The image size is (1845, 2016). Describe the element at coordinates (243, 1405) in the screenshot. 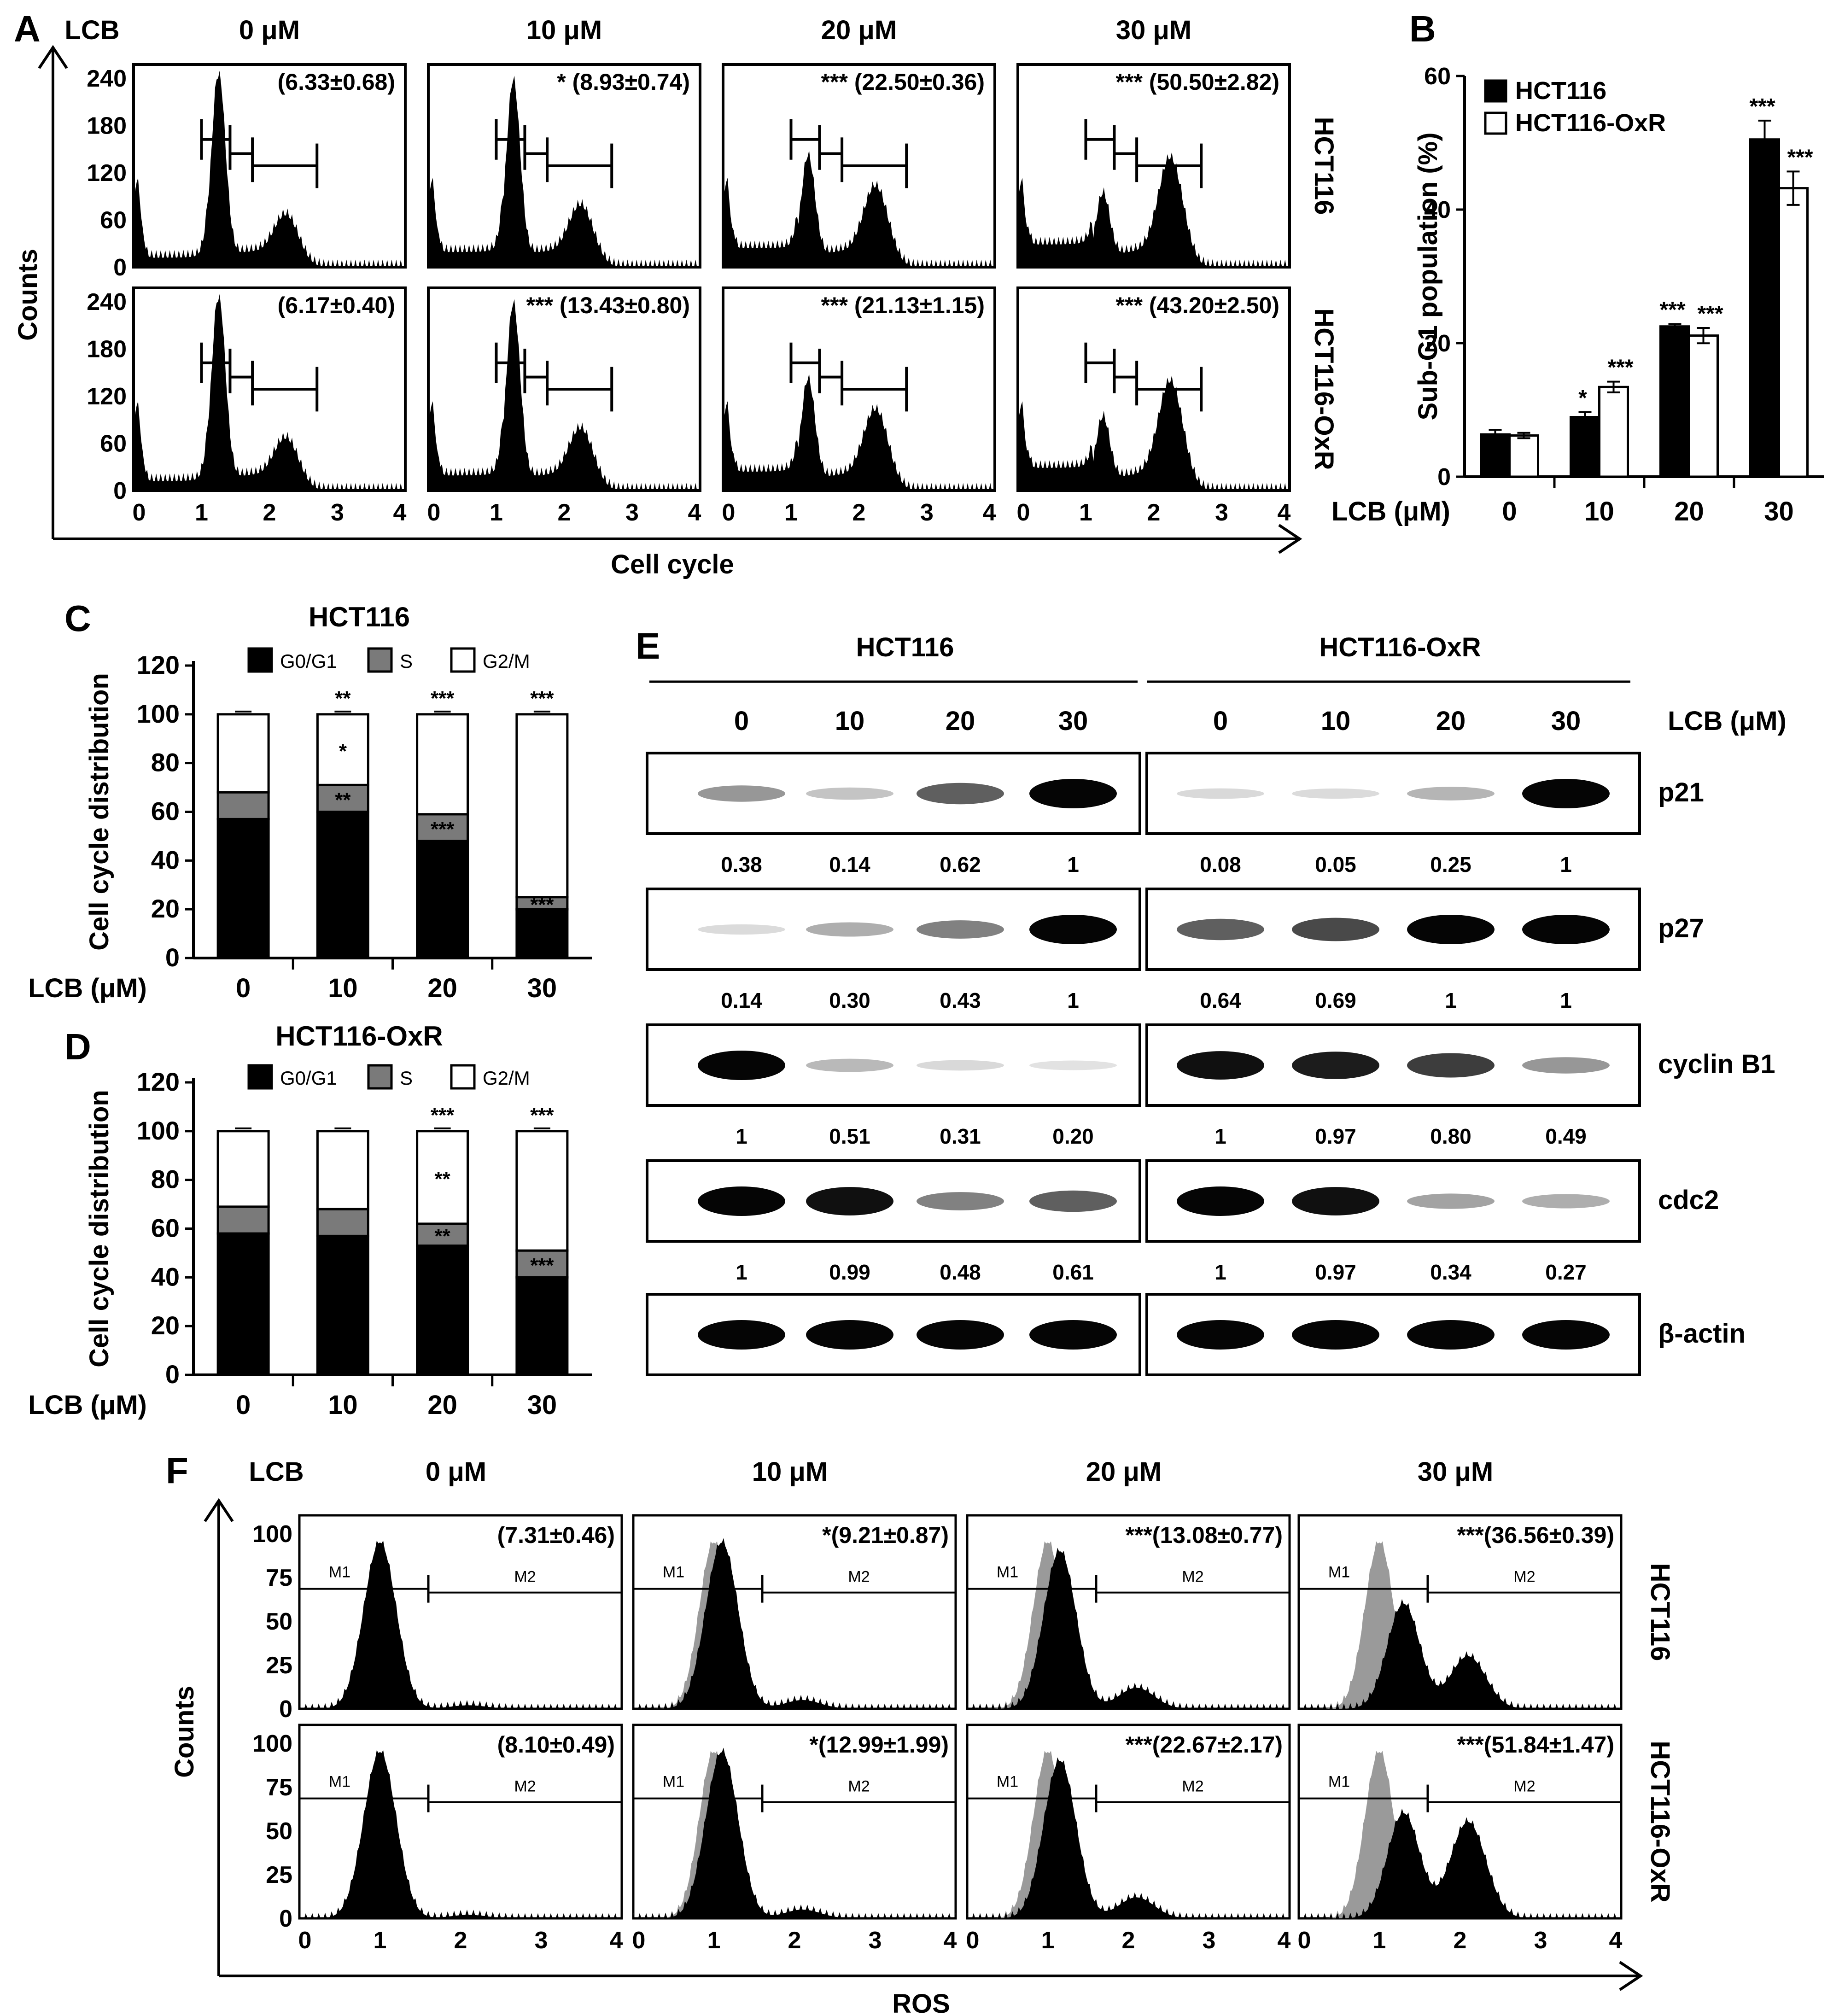

I see `panel-d-x-tick: 0` at that location.